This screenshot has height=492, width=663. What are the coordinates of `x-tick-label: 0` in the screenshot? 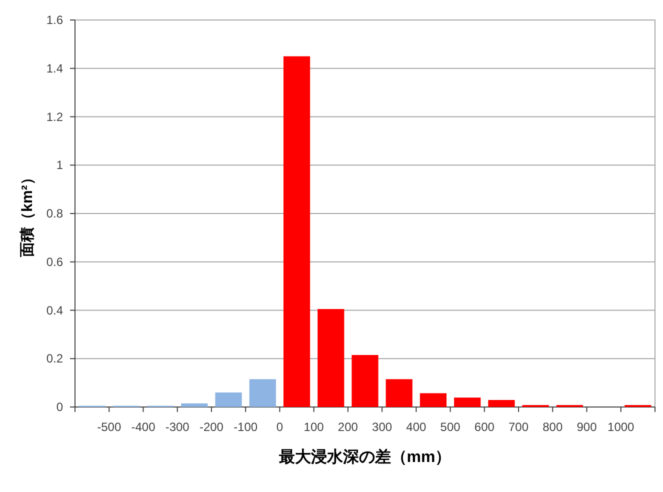 It's located at (280, 427).